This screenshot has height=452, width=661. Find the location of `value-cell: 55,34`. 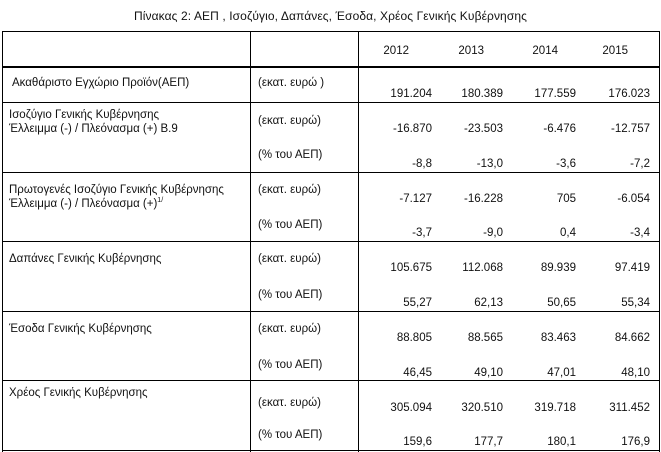

value-cell: 55,34 is located at coordinates (635, 303).